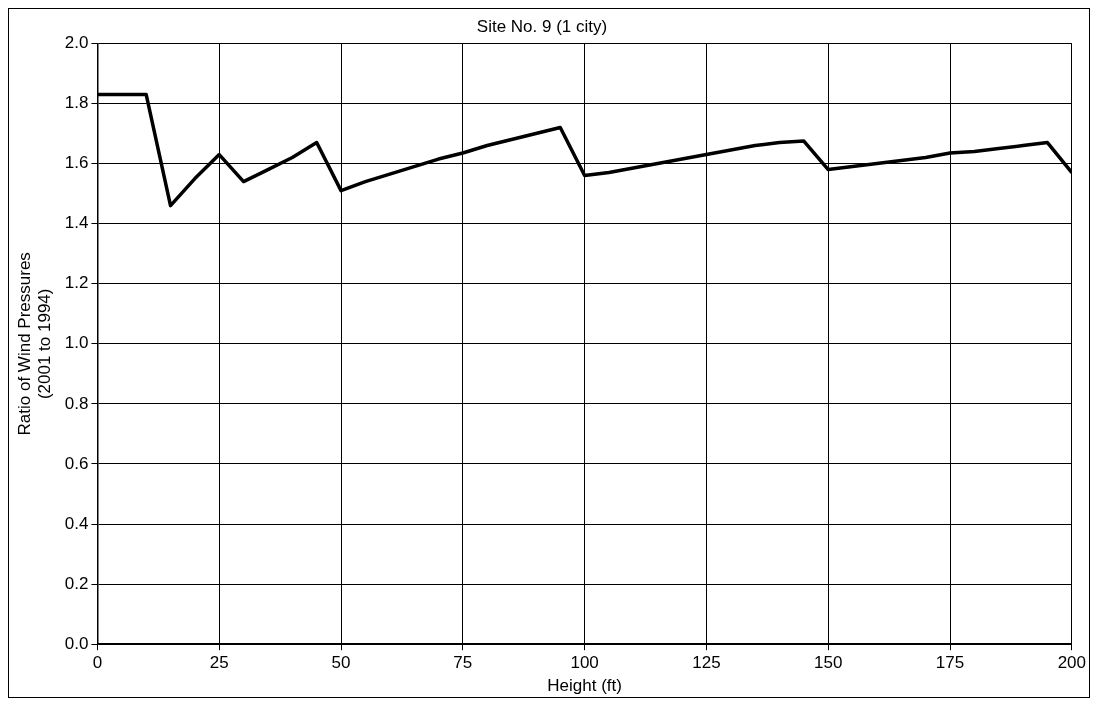 The width and height of the screenshot is (1099, 706). Describe the element at coordinates (76, 43) in the screenshot. I see `y-tick-label: 2.0` at that location.